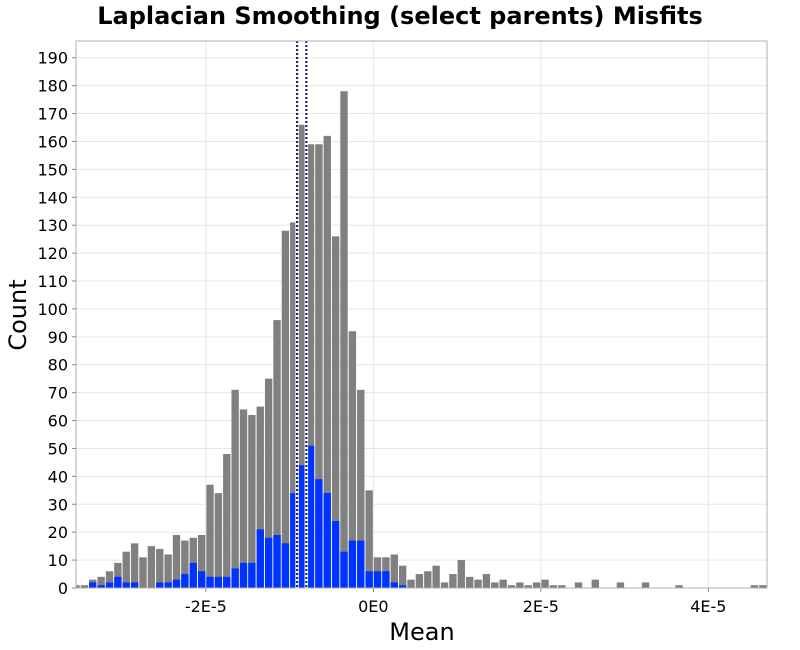  Describe the element at coordinates (63, 588) in the screenshot. I see `y-tick-label: 0` at that location.